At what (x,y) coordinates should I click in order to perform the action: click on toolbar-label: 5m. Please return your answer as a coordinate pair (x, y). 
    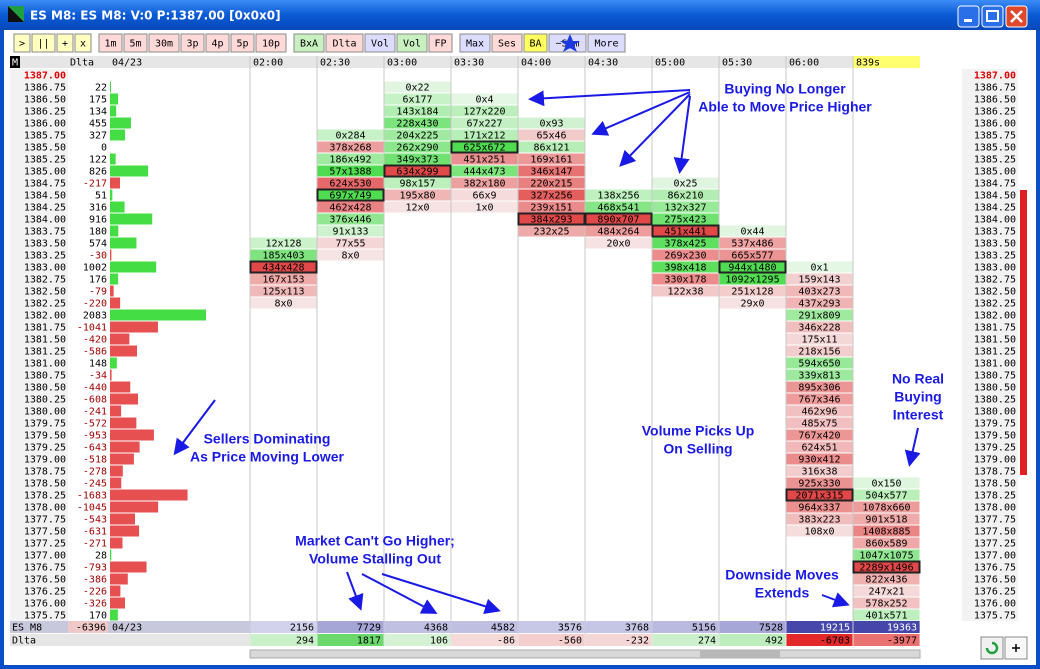
    Looking at the image, I should click on (135, 44).